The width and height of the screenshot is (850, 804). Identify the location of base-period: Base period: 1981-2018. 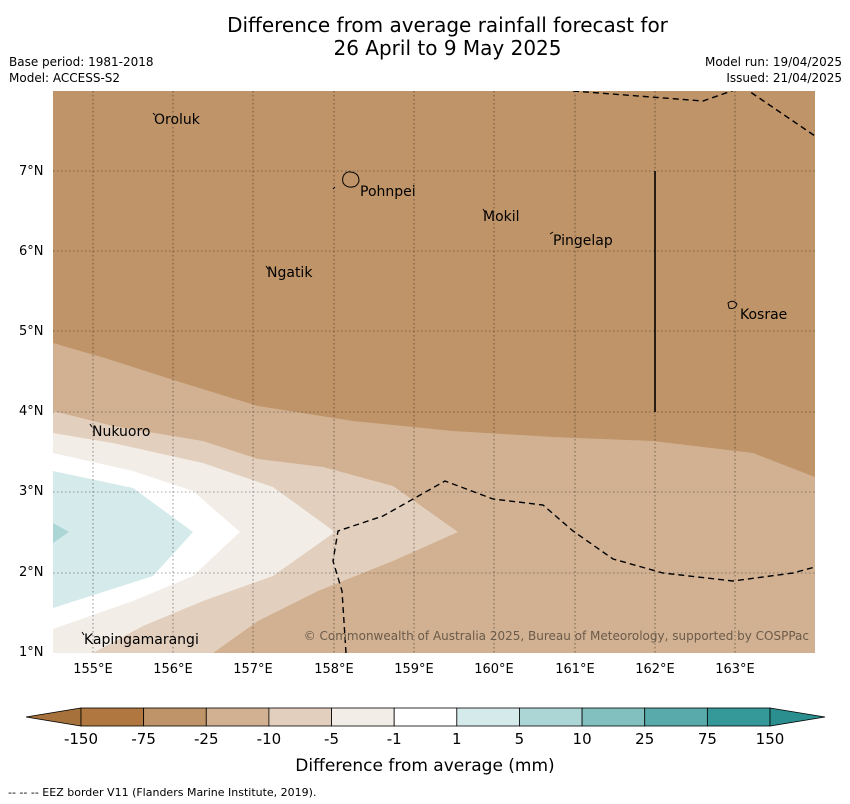
(81, 62).